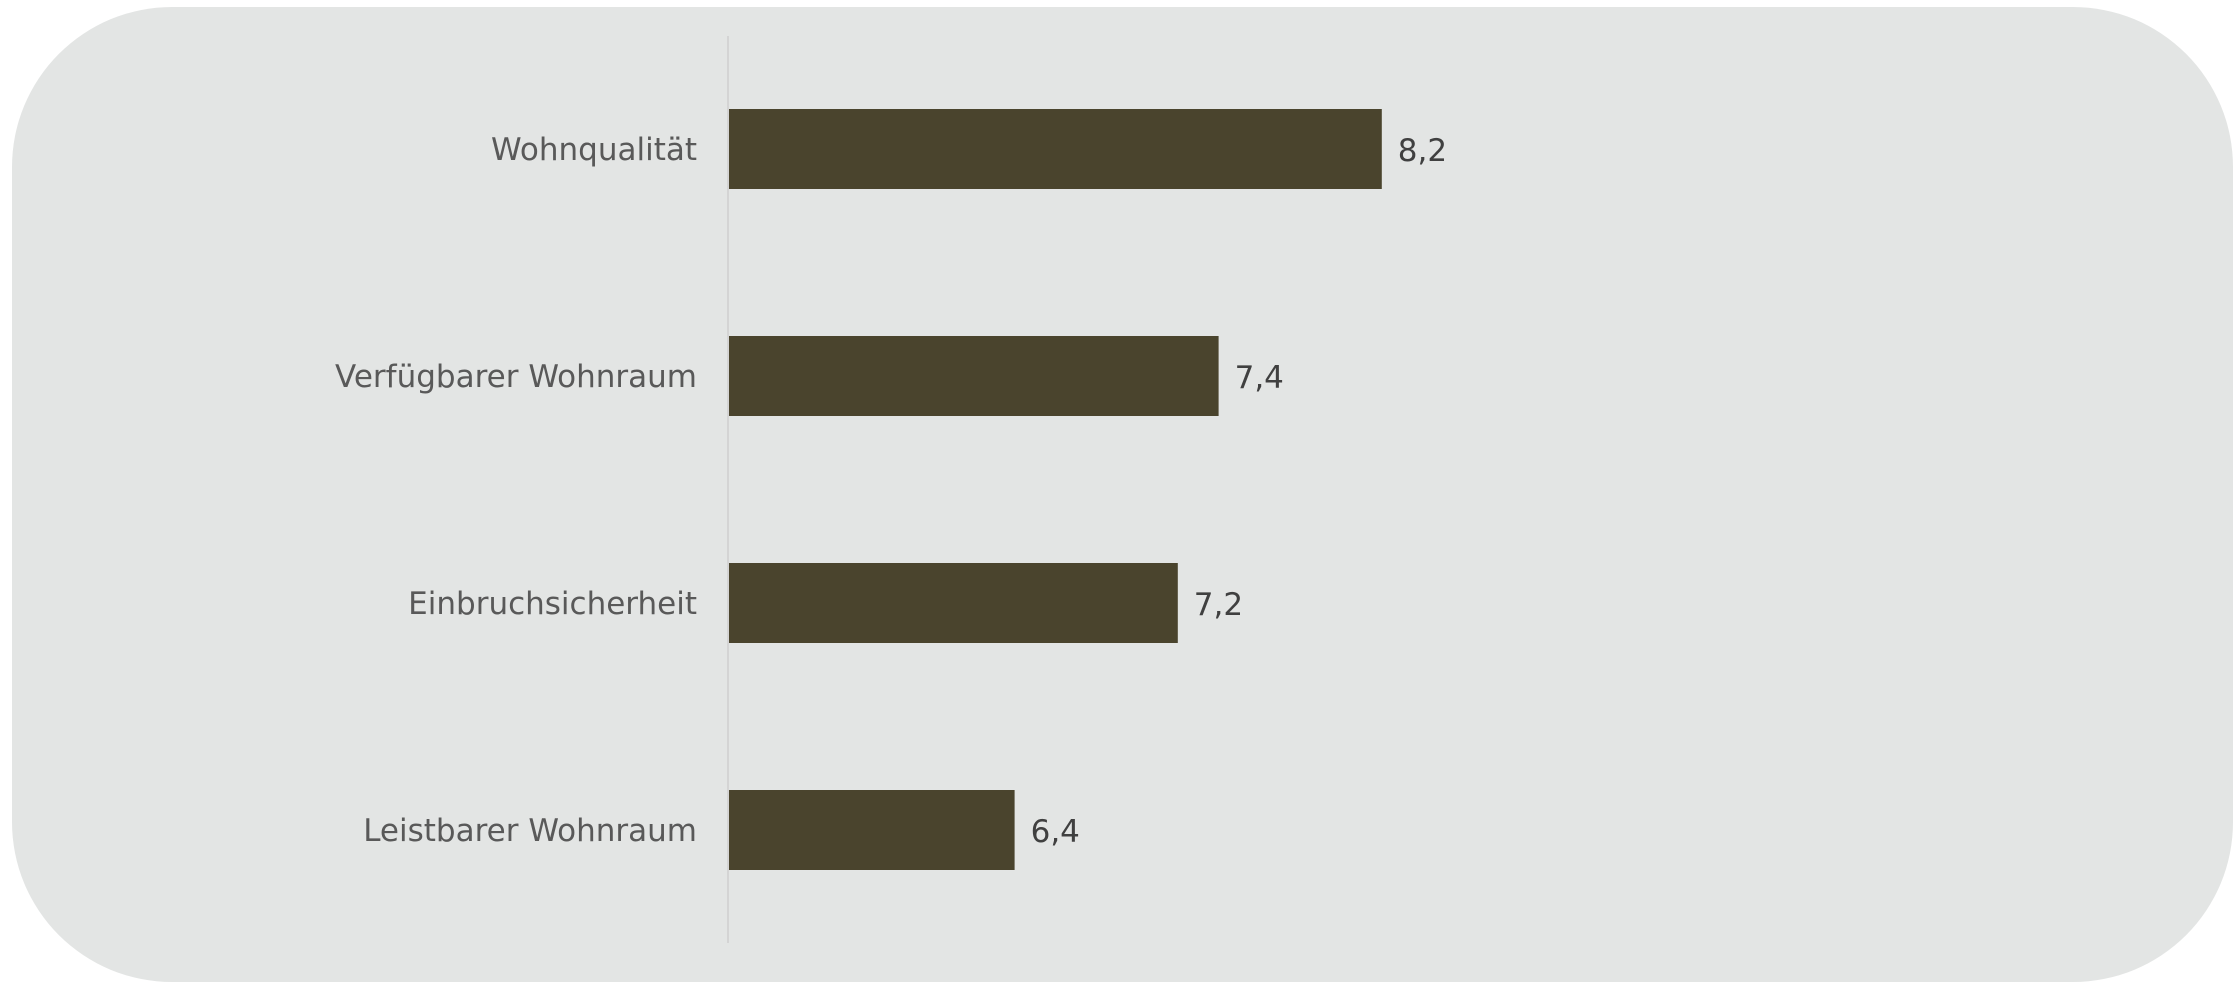 Image resolution: width=2237 pixels, height=982 pixels. What do you see at coordinates (516, 377) in the screenshot?
I see `category-tick-label: Verfügbarer Wohnraum` at bounding box center [516, 377].